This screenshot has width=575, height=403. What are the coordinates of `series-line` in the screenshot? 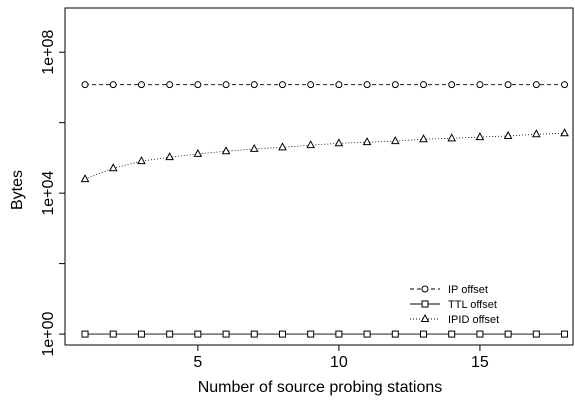 It's located at (324, 156).